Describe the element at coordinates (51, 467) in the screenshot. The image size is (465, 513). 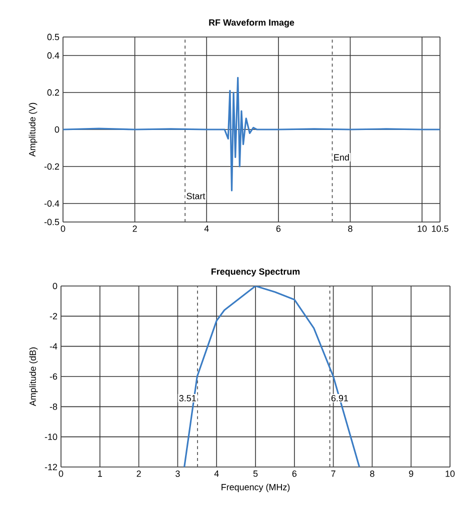
I see `y-tick-label: -12` at that location.